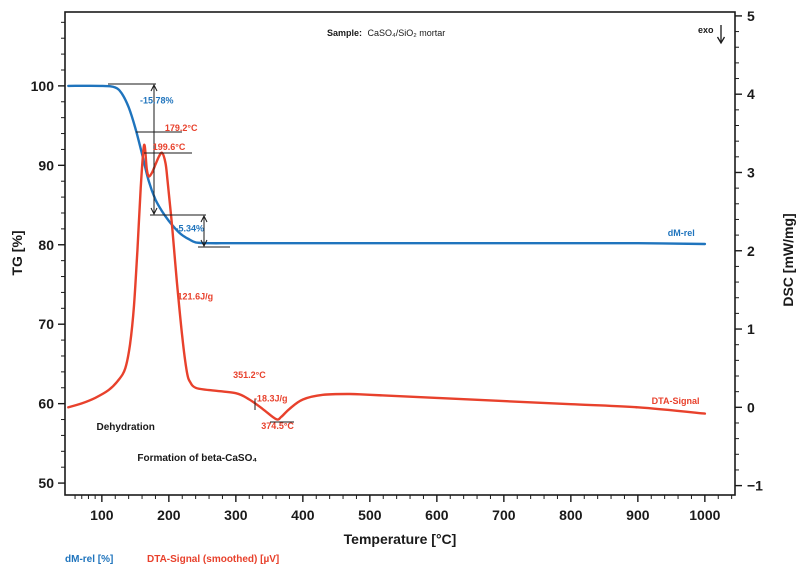 Image resolution: width=803 pixels, height=568 pixels. What do you see at coordinates (46, 245) in the screenshot?
I see `y-left-tick-label: 80` at bounding box center [46, 245].